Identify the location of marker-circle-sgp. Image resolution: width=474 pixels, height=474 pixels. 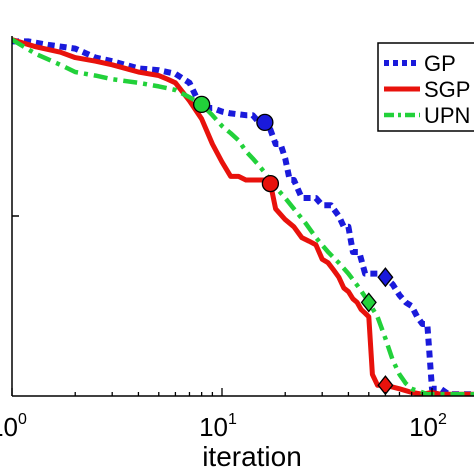
(270, 183).